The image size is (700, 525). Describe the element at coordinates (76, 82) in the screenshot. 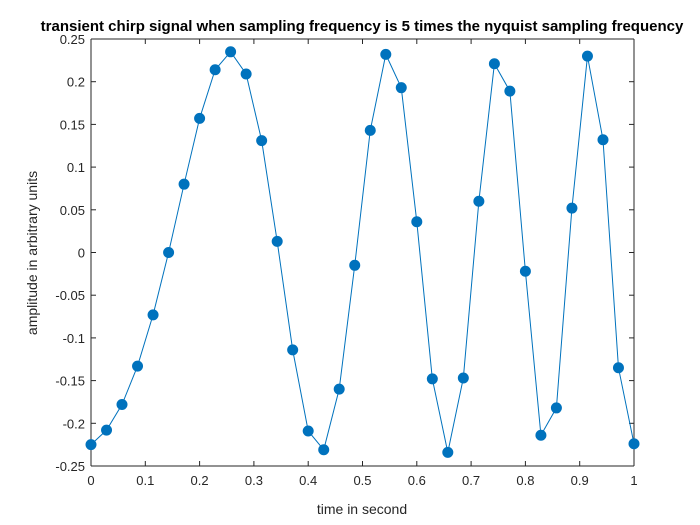

I see `y-tick-label: 0.2` at that location.